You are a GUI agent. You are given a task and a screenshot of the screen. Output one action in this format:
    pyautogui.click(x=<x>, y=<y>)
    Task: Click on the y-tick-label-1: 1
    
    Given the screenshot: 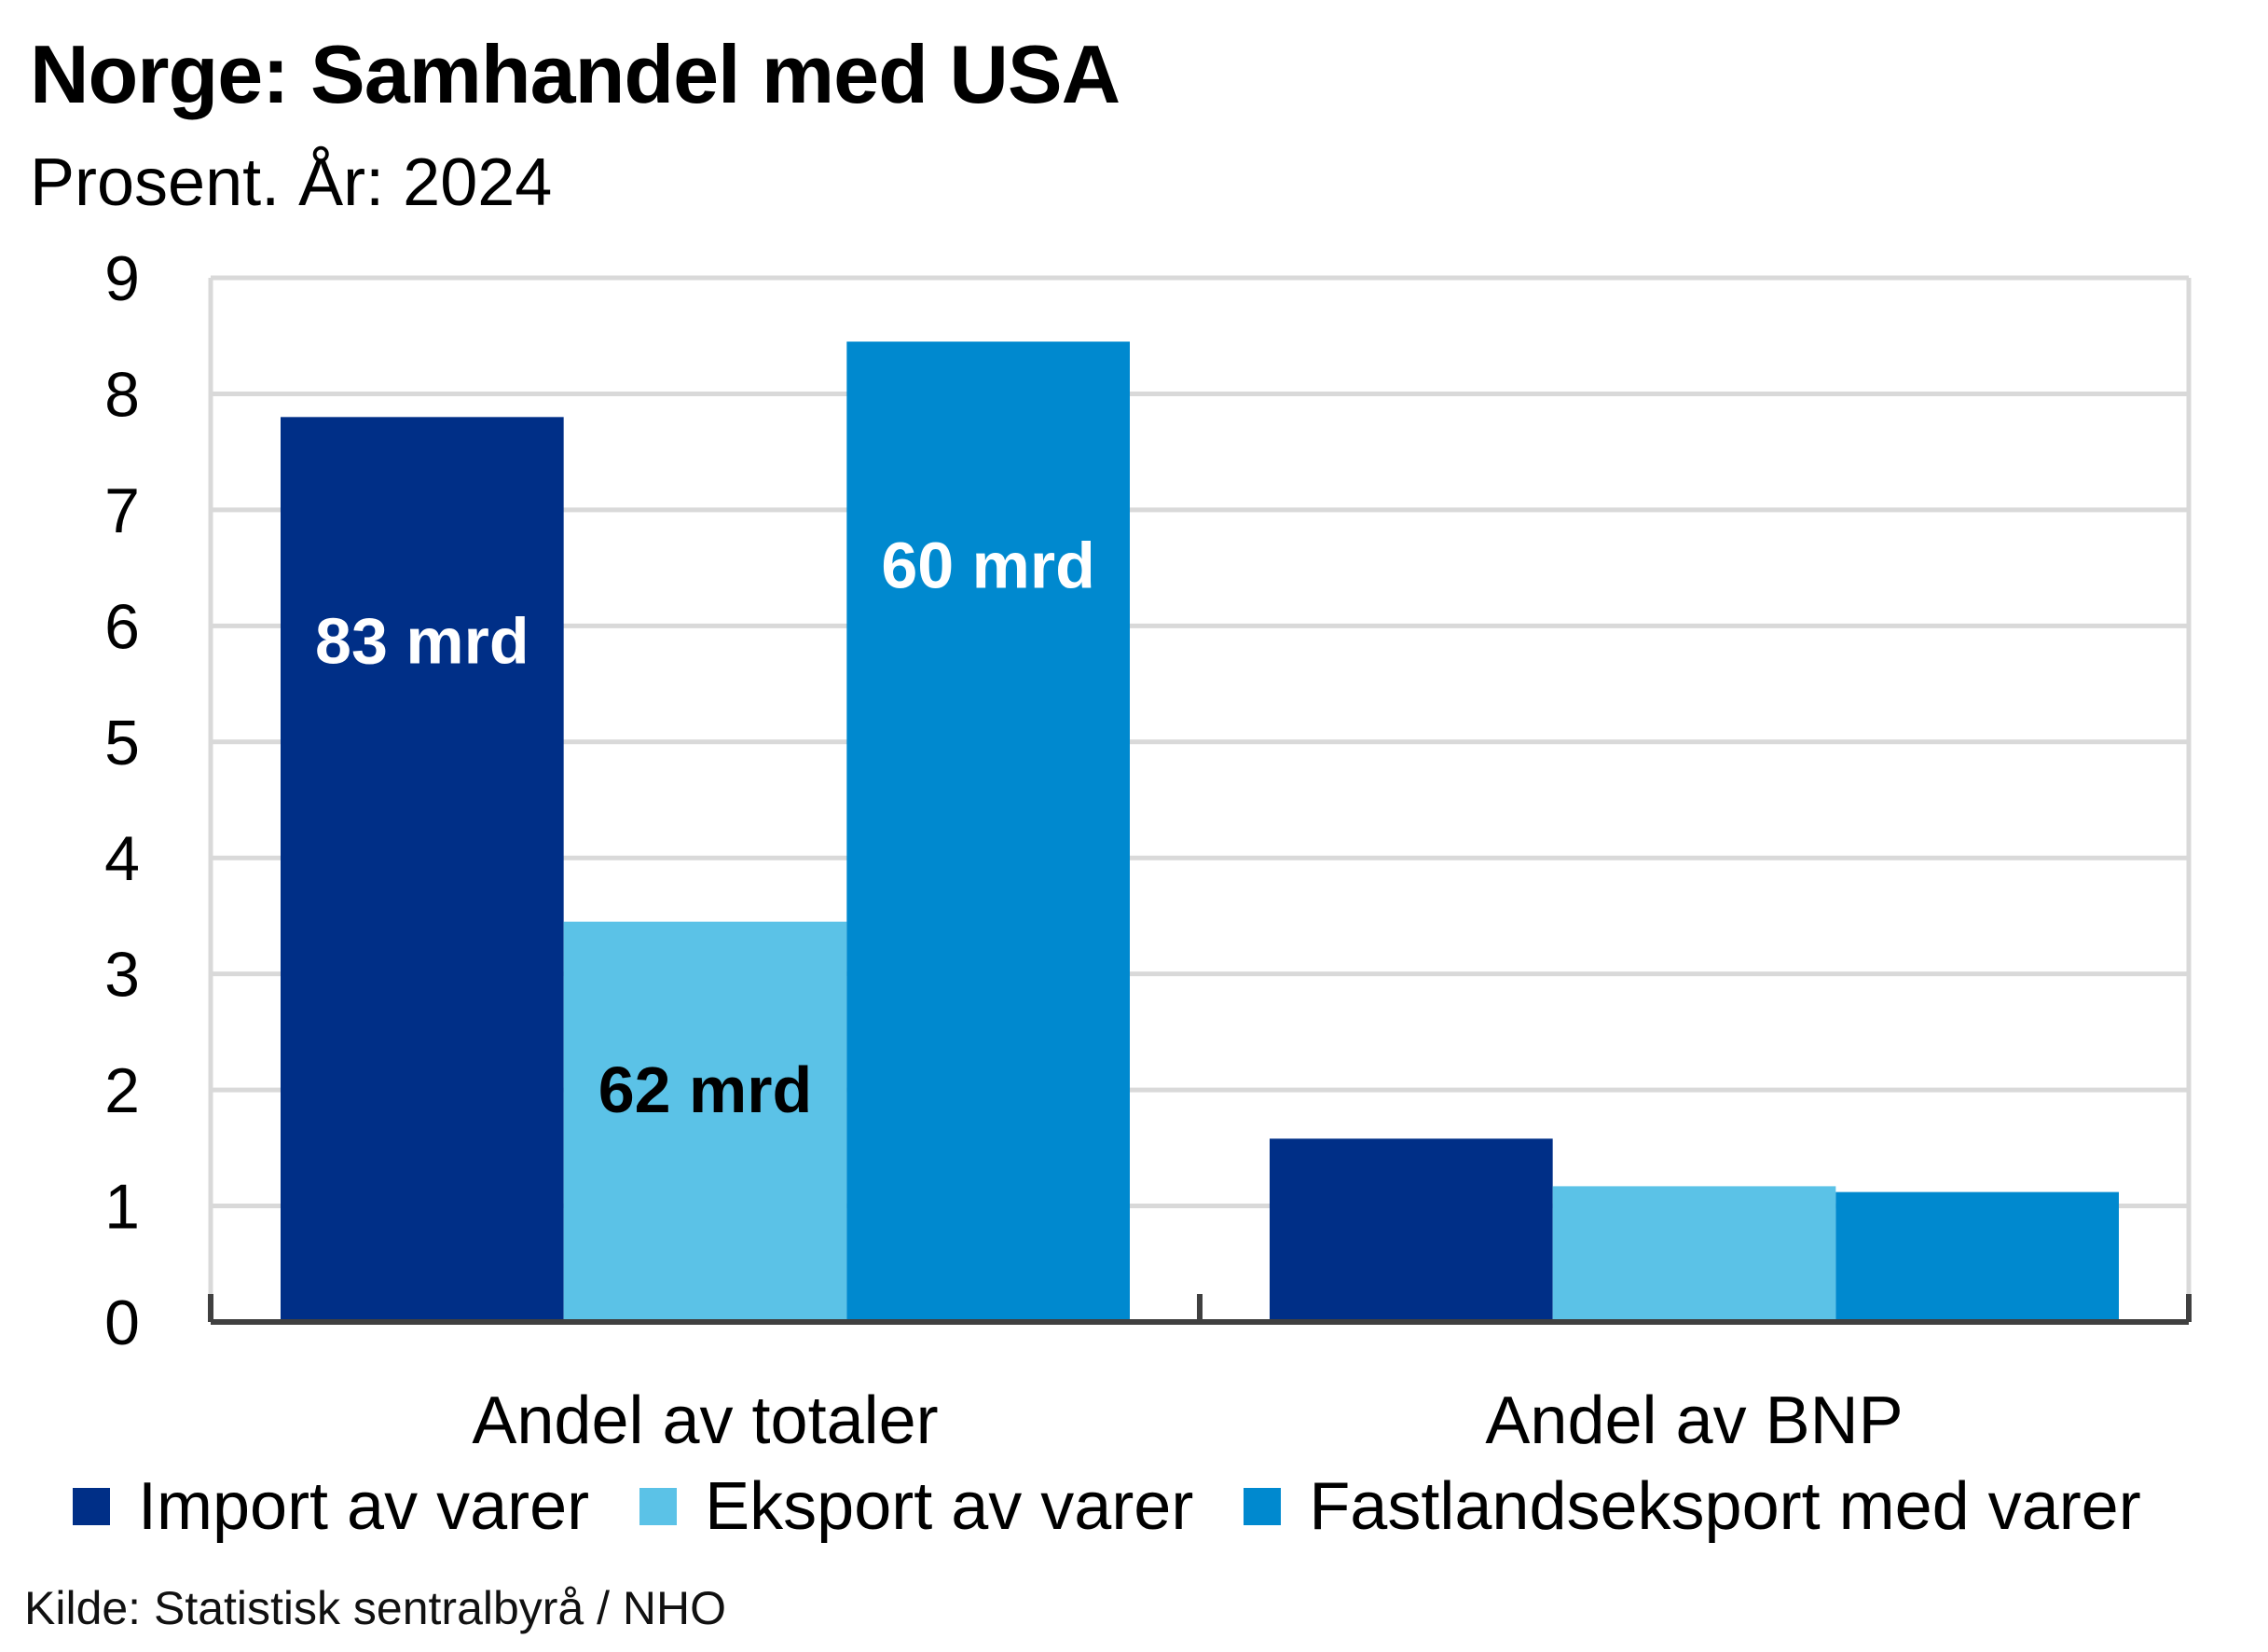 What is the action you would take?
    pyautogui.click(x=122, y=1208)
    